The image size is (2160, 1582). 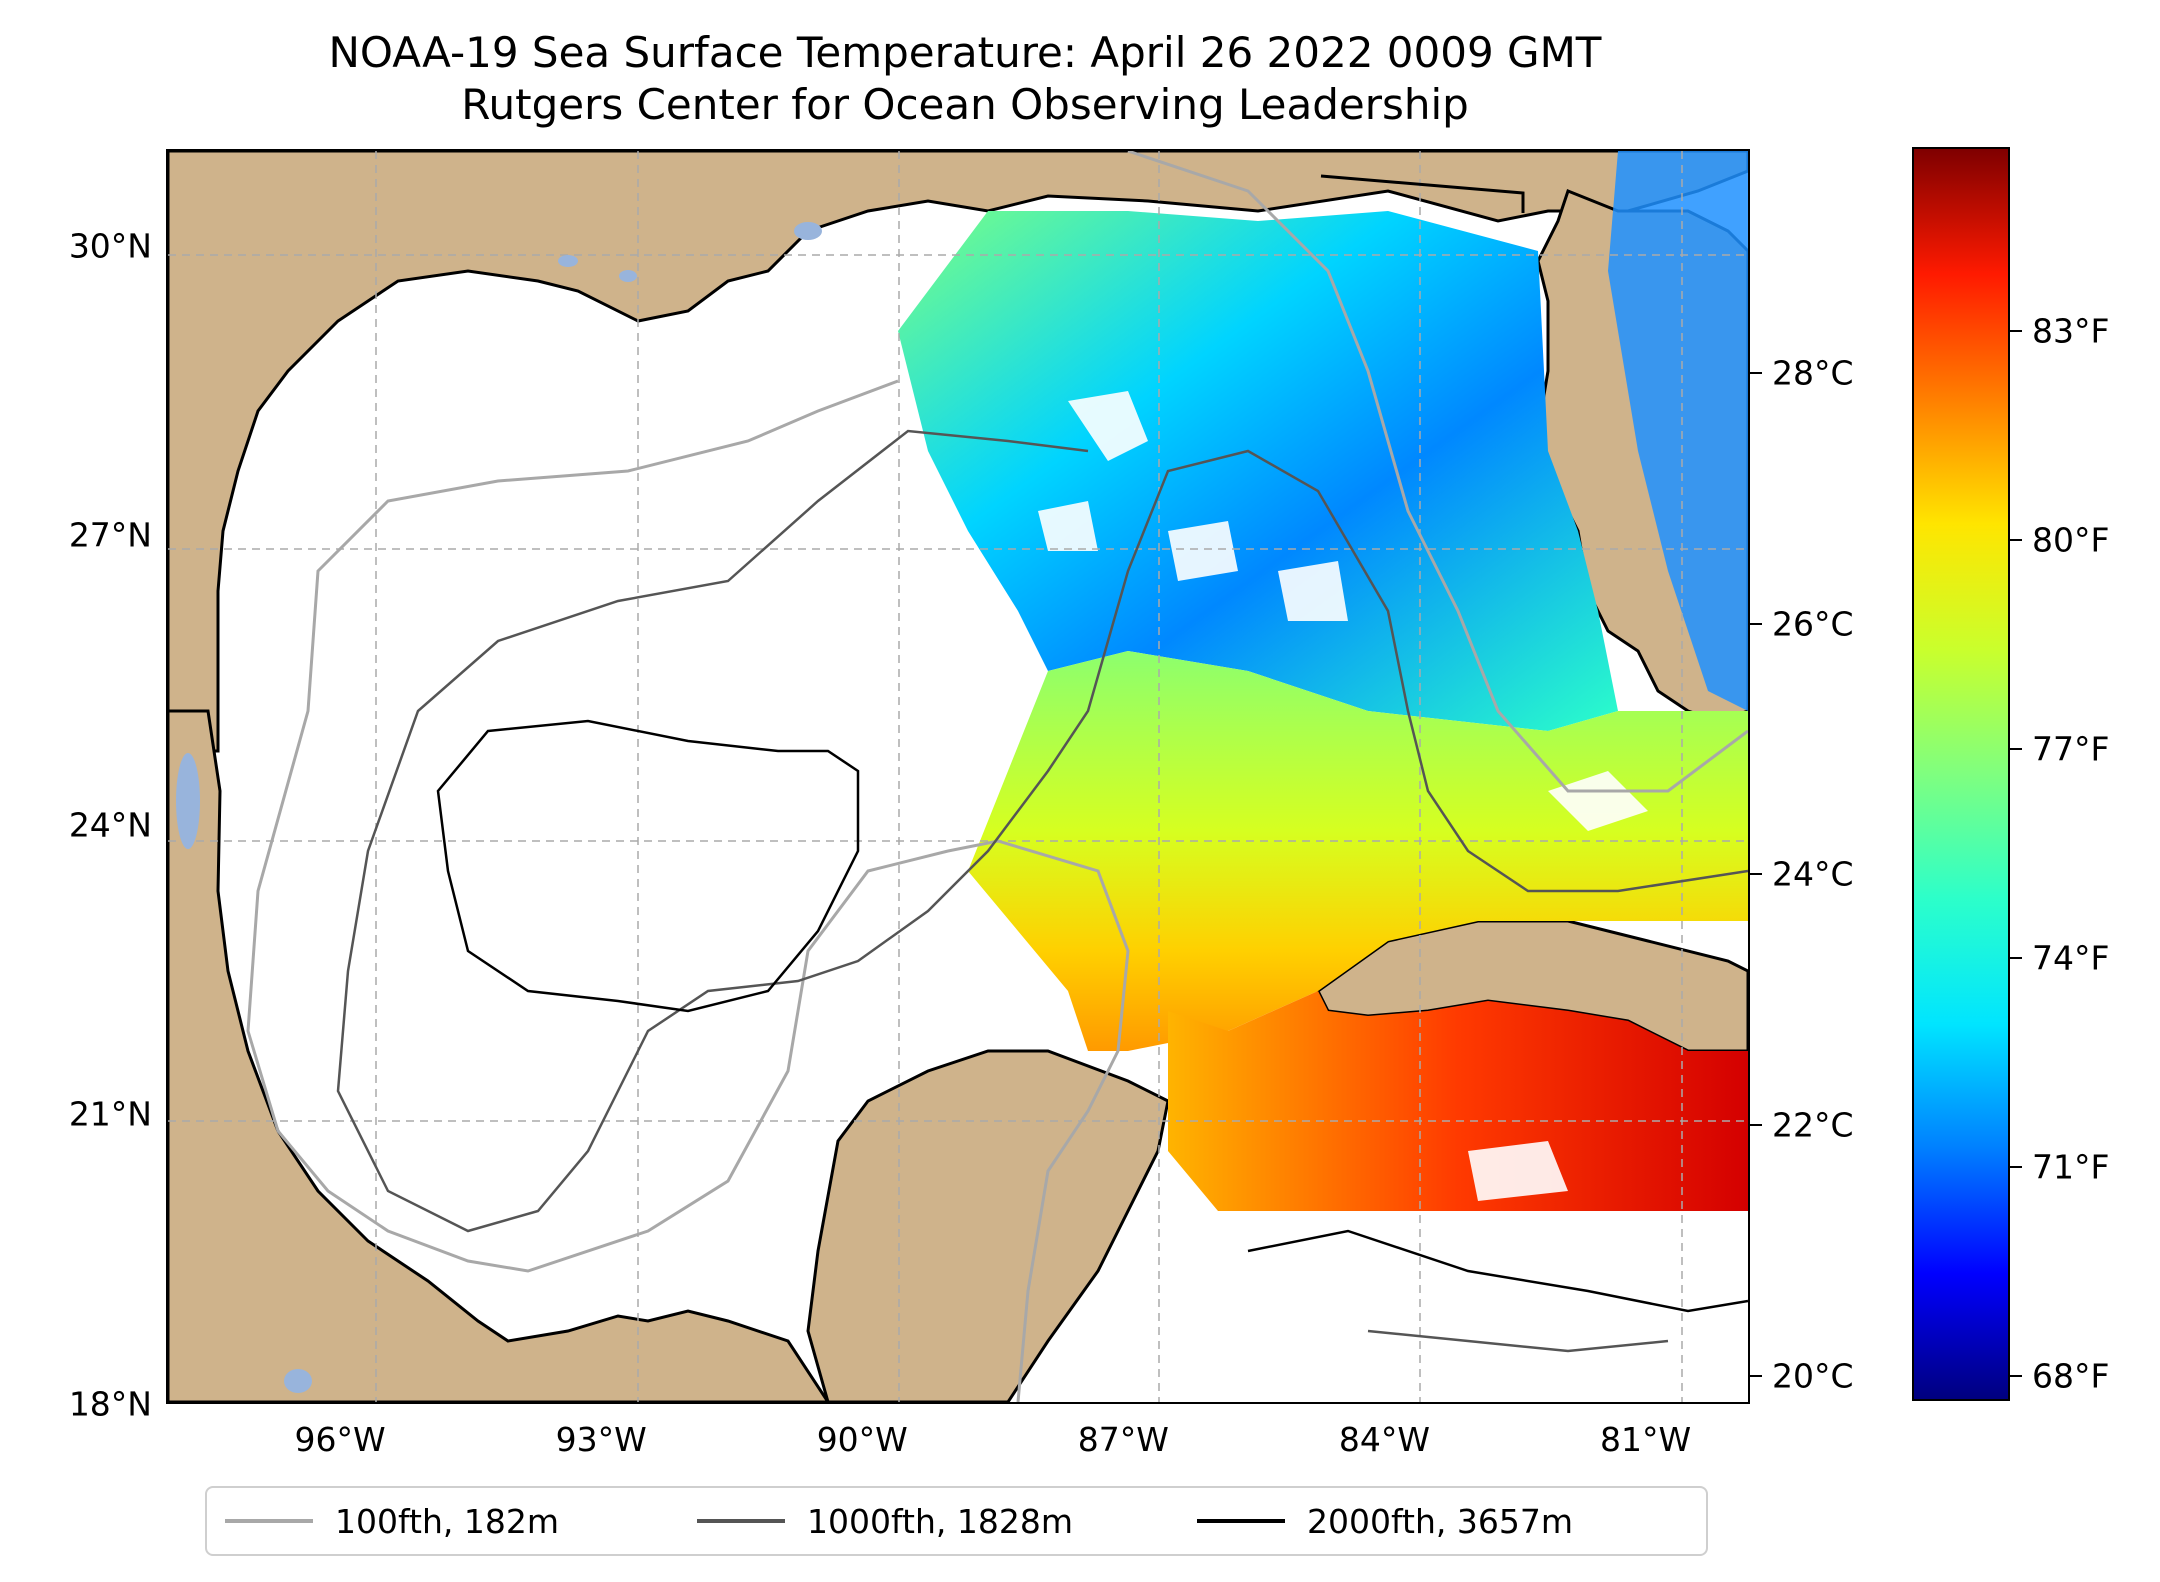 What do you see at coordinates (1123, 1439) in the screenshot?
I see `lon-label: 87°W` at bounding box center [1123, 1439].